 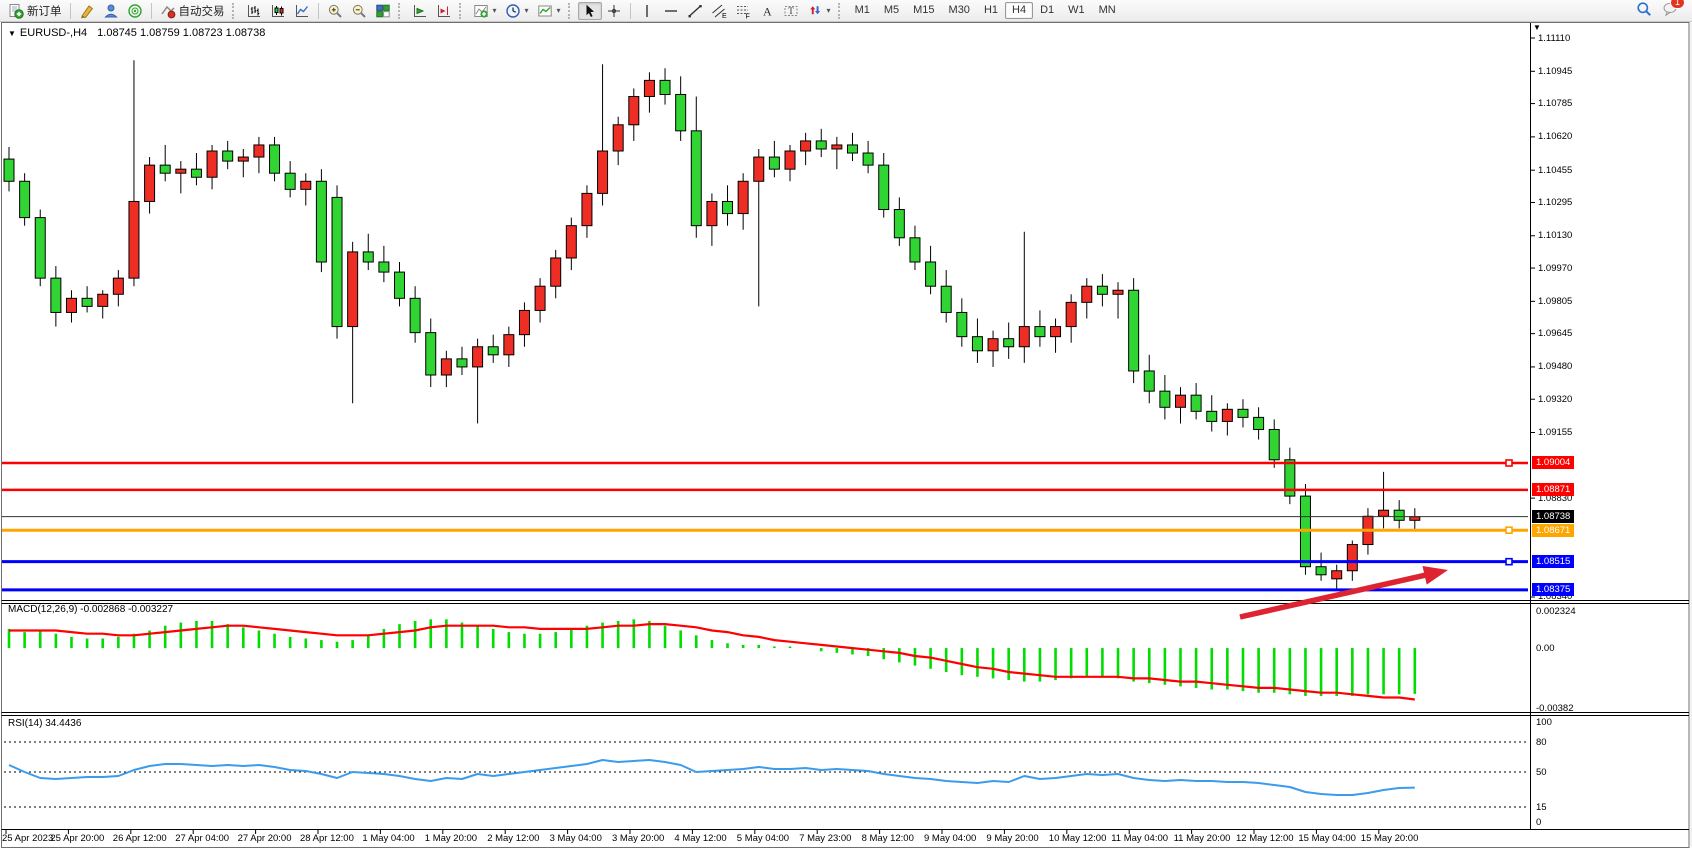 I want to click on fibonacci-tool-icon: F, so click(x=743, y=11).